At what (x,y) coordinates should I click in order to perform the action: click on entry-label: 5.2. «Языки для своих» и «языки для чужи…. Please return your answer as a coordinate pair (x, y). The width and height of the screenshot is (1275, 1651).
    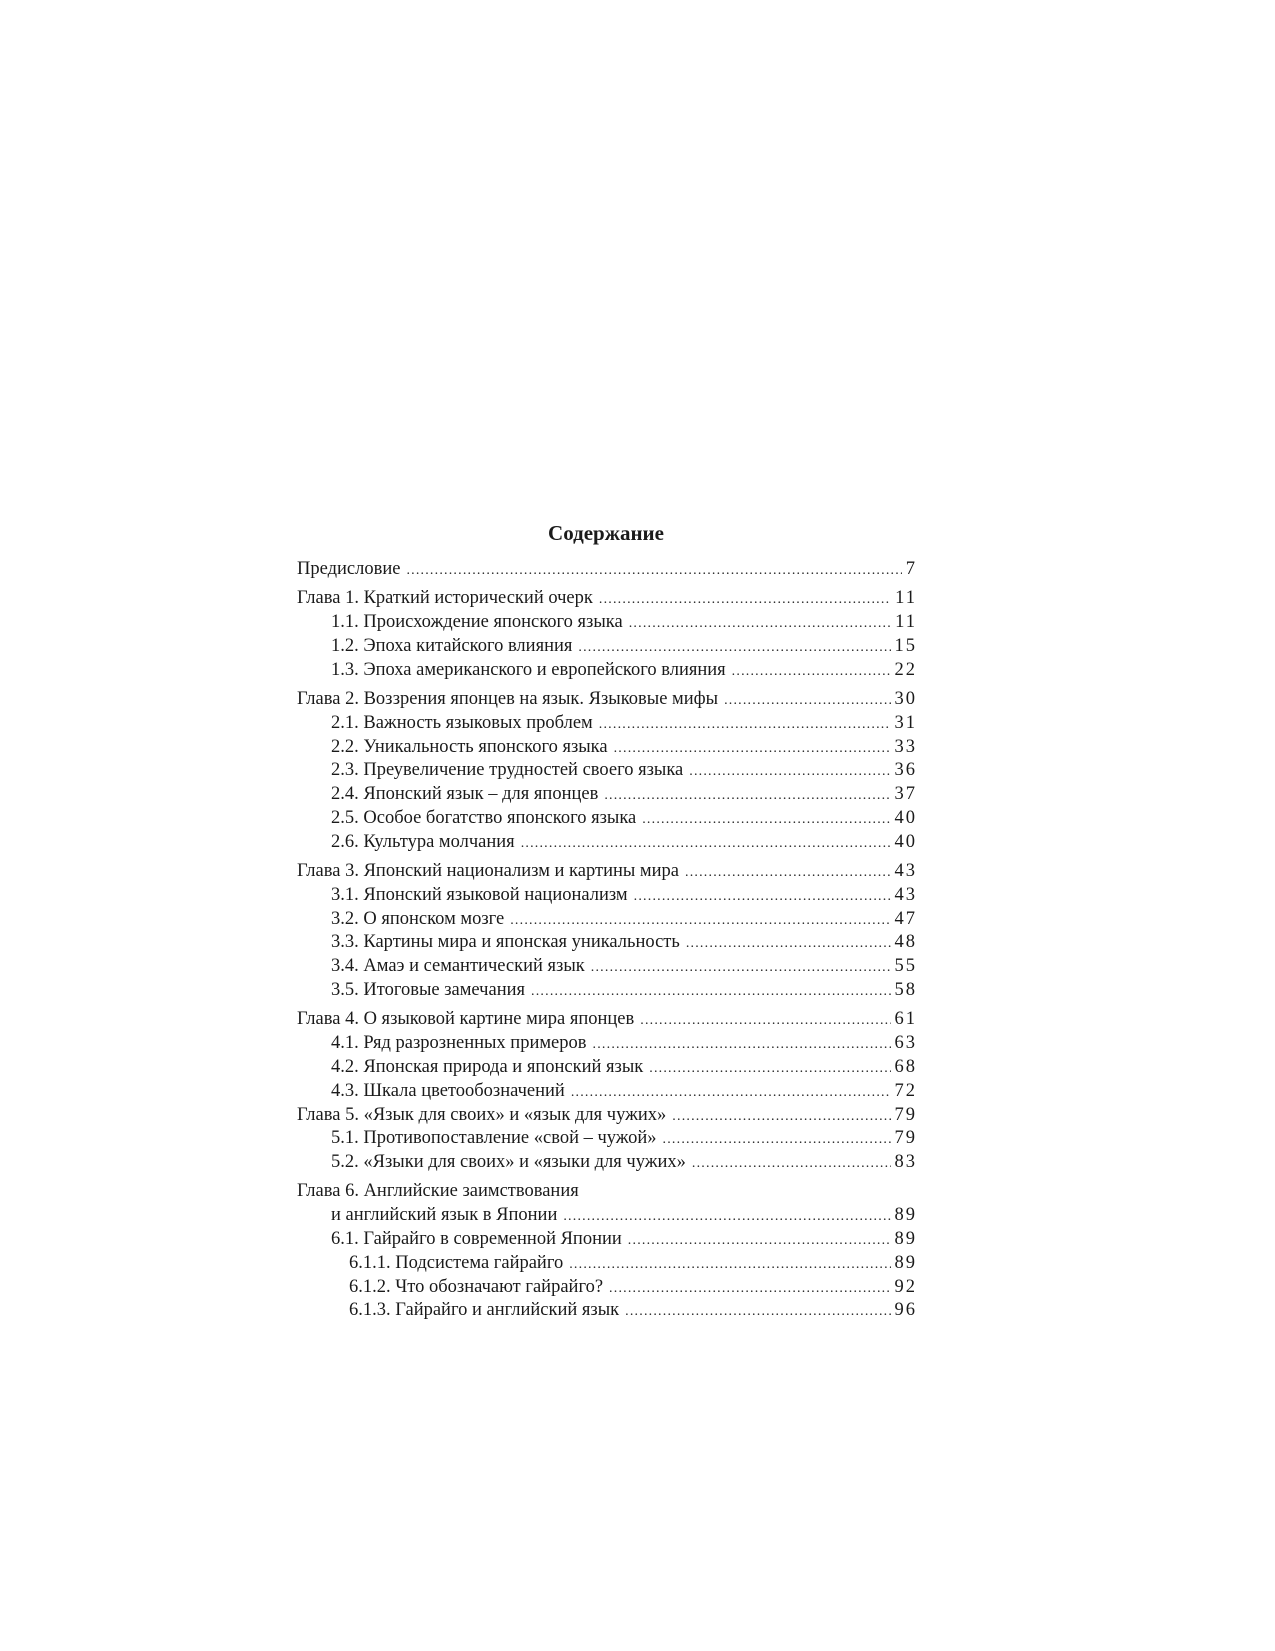
    Looking at the image, I should click on (508, 1162).